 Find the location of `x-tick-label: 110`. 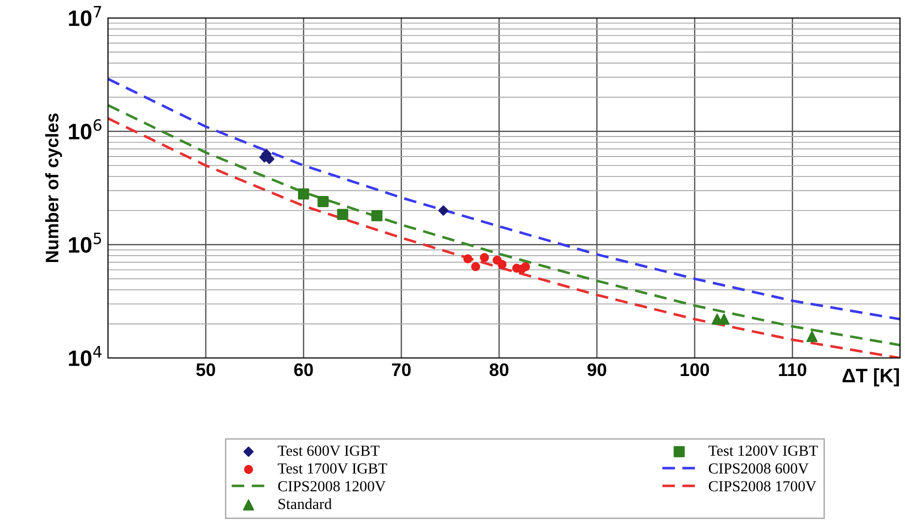

x-tick-label: 110 is located at coordinates (792, 369).